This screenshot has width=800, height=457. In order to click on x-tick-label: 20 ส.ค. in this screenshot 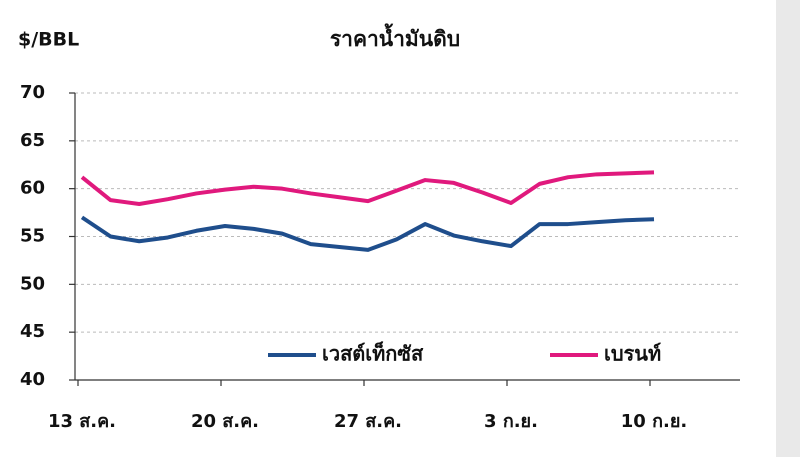, I will do `click(225, 421)`.